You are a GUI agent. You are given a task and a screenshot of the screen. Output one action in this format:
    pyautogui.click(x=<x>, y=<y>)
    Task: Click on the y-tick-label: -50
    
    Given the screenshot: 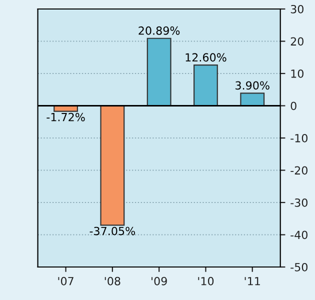 What is the action you would take?
    pyautogui.click(x=299, y=267)
    